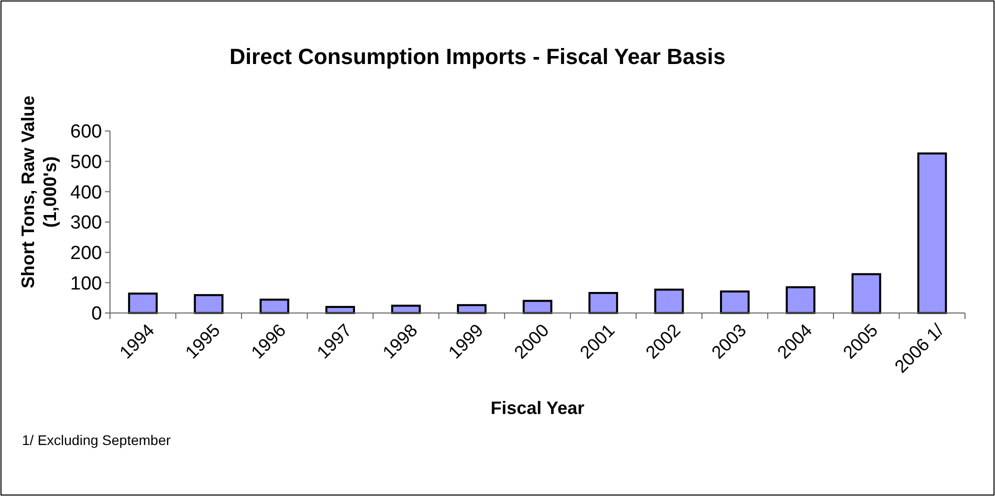 The image size is (995, 496). Describe the element at coordinates (86, 162) in the screenshot. I see `y-tick-label: 500` at that location.